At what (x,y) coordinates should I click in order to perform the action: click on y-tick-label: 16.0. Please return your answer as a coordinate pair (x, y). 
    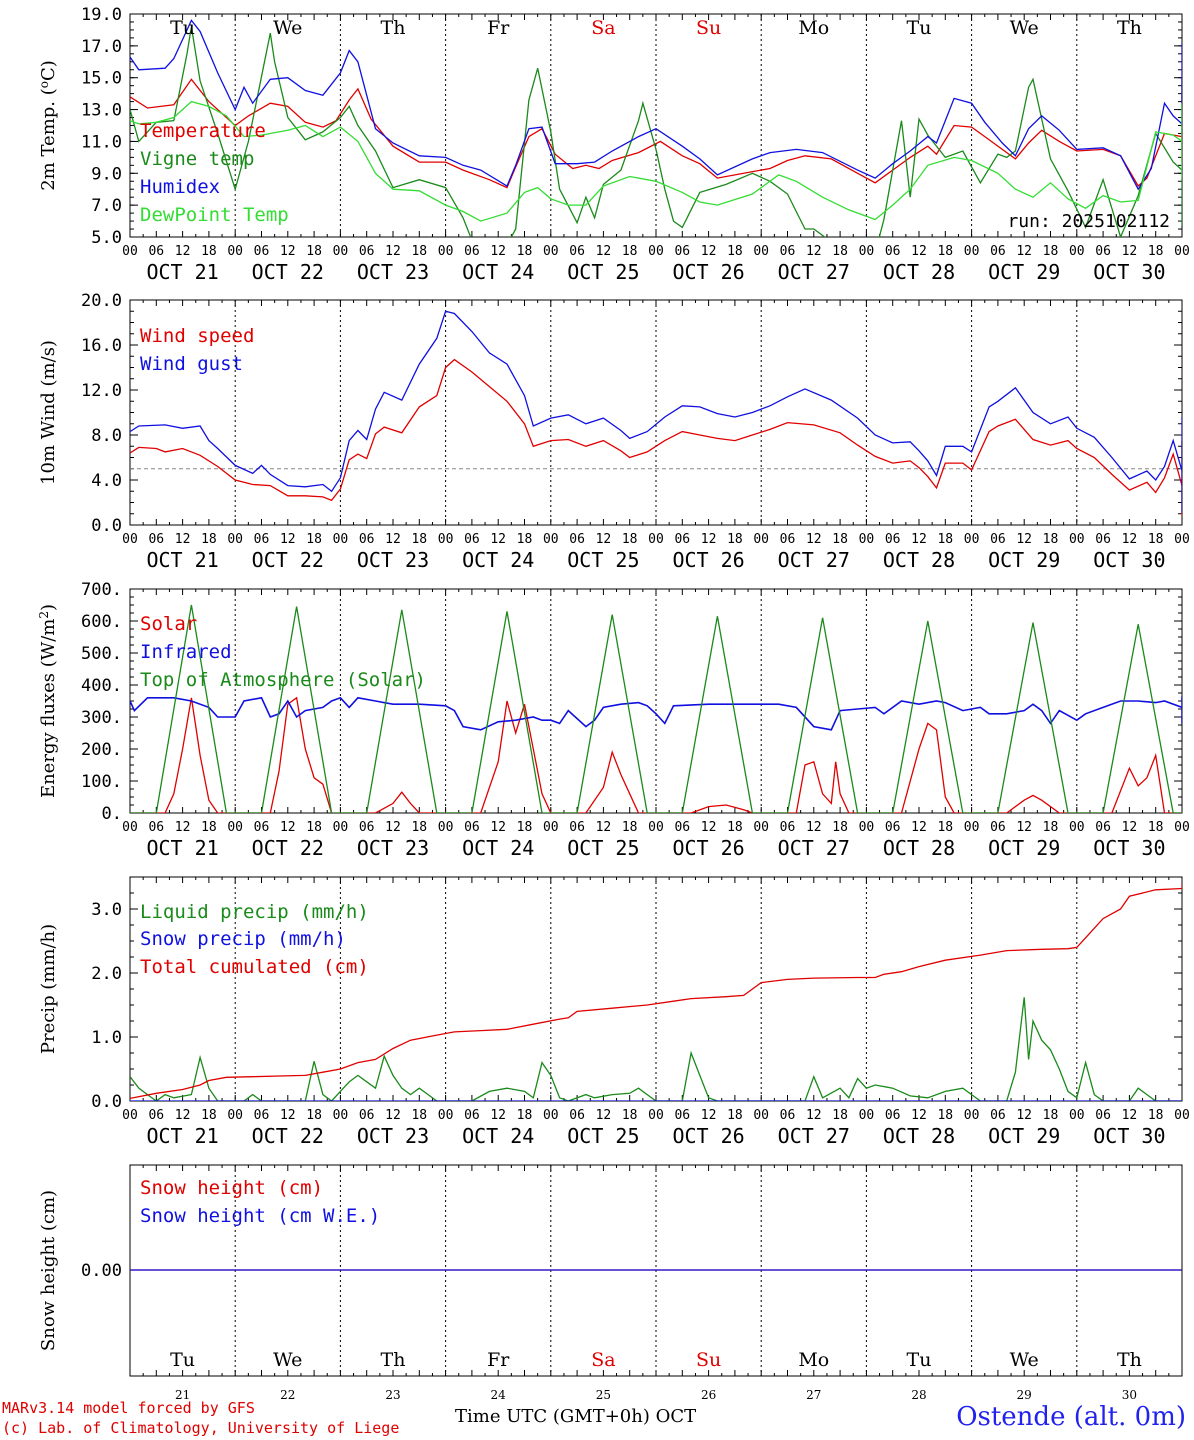
    Looking at the image, I should click on (101, 346).